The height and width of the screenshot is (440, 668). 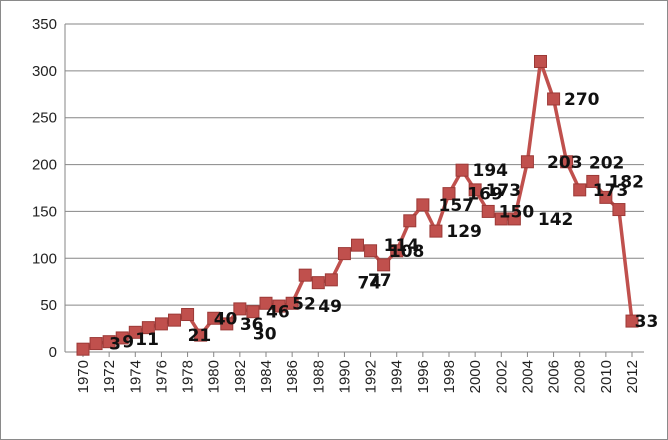 I want to click on data-label: 169, so click(x=485, y=195).